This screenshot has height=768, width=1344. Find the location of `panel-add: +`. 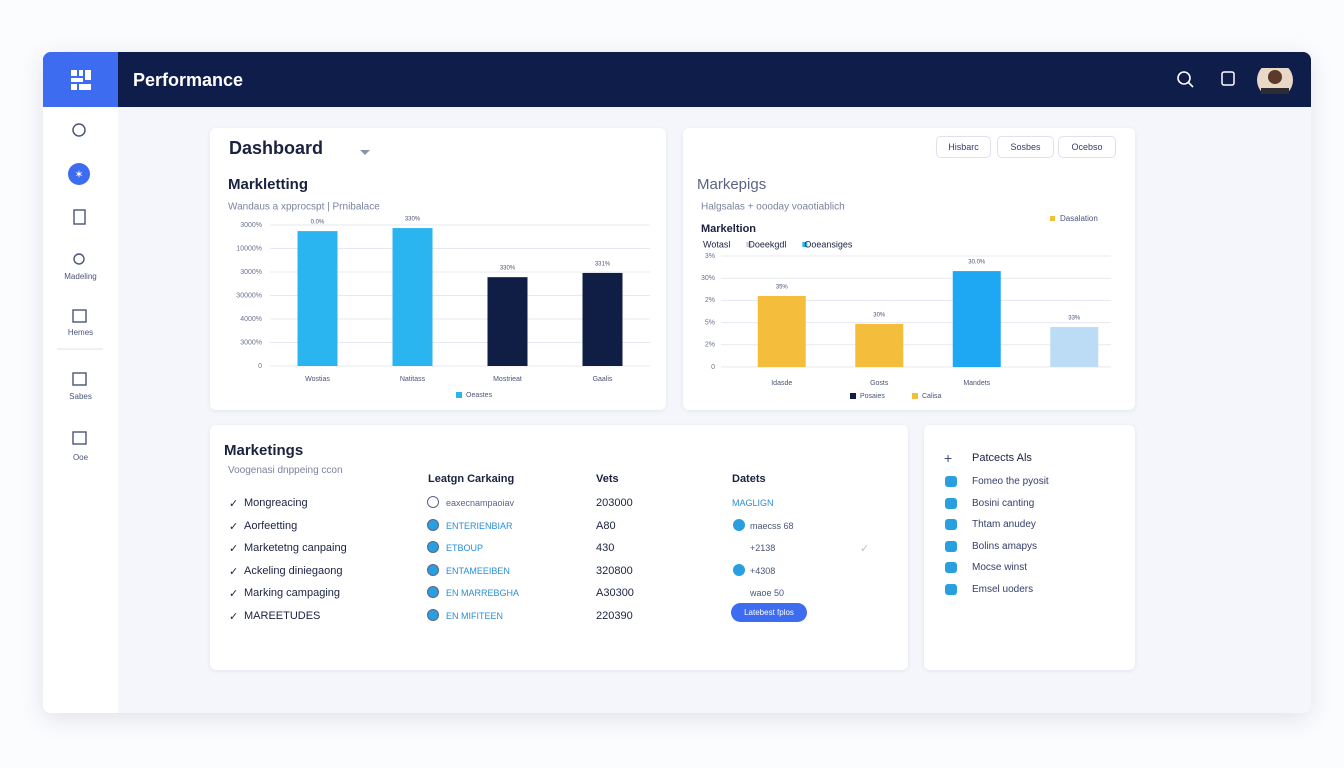

panel-add: + is located at coordinates (948, 458).